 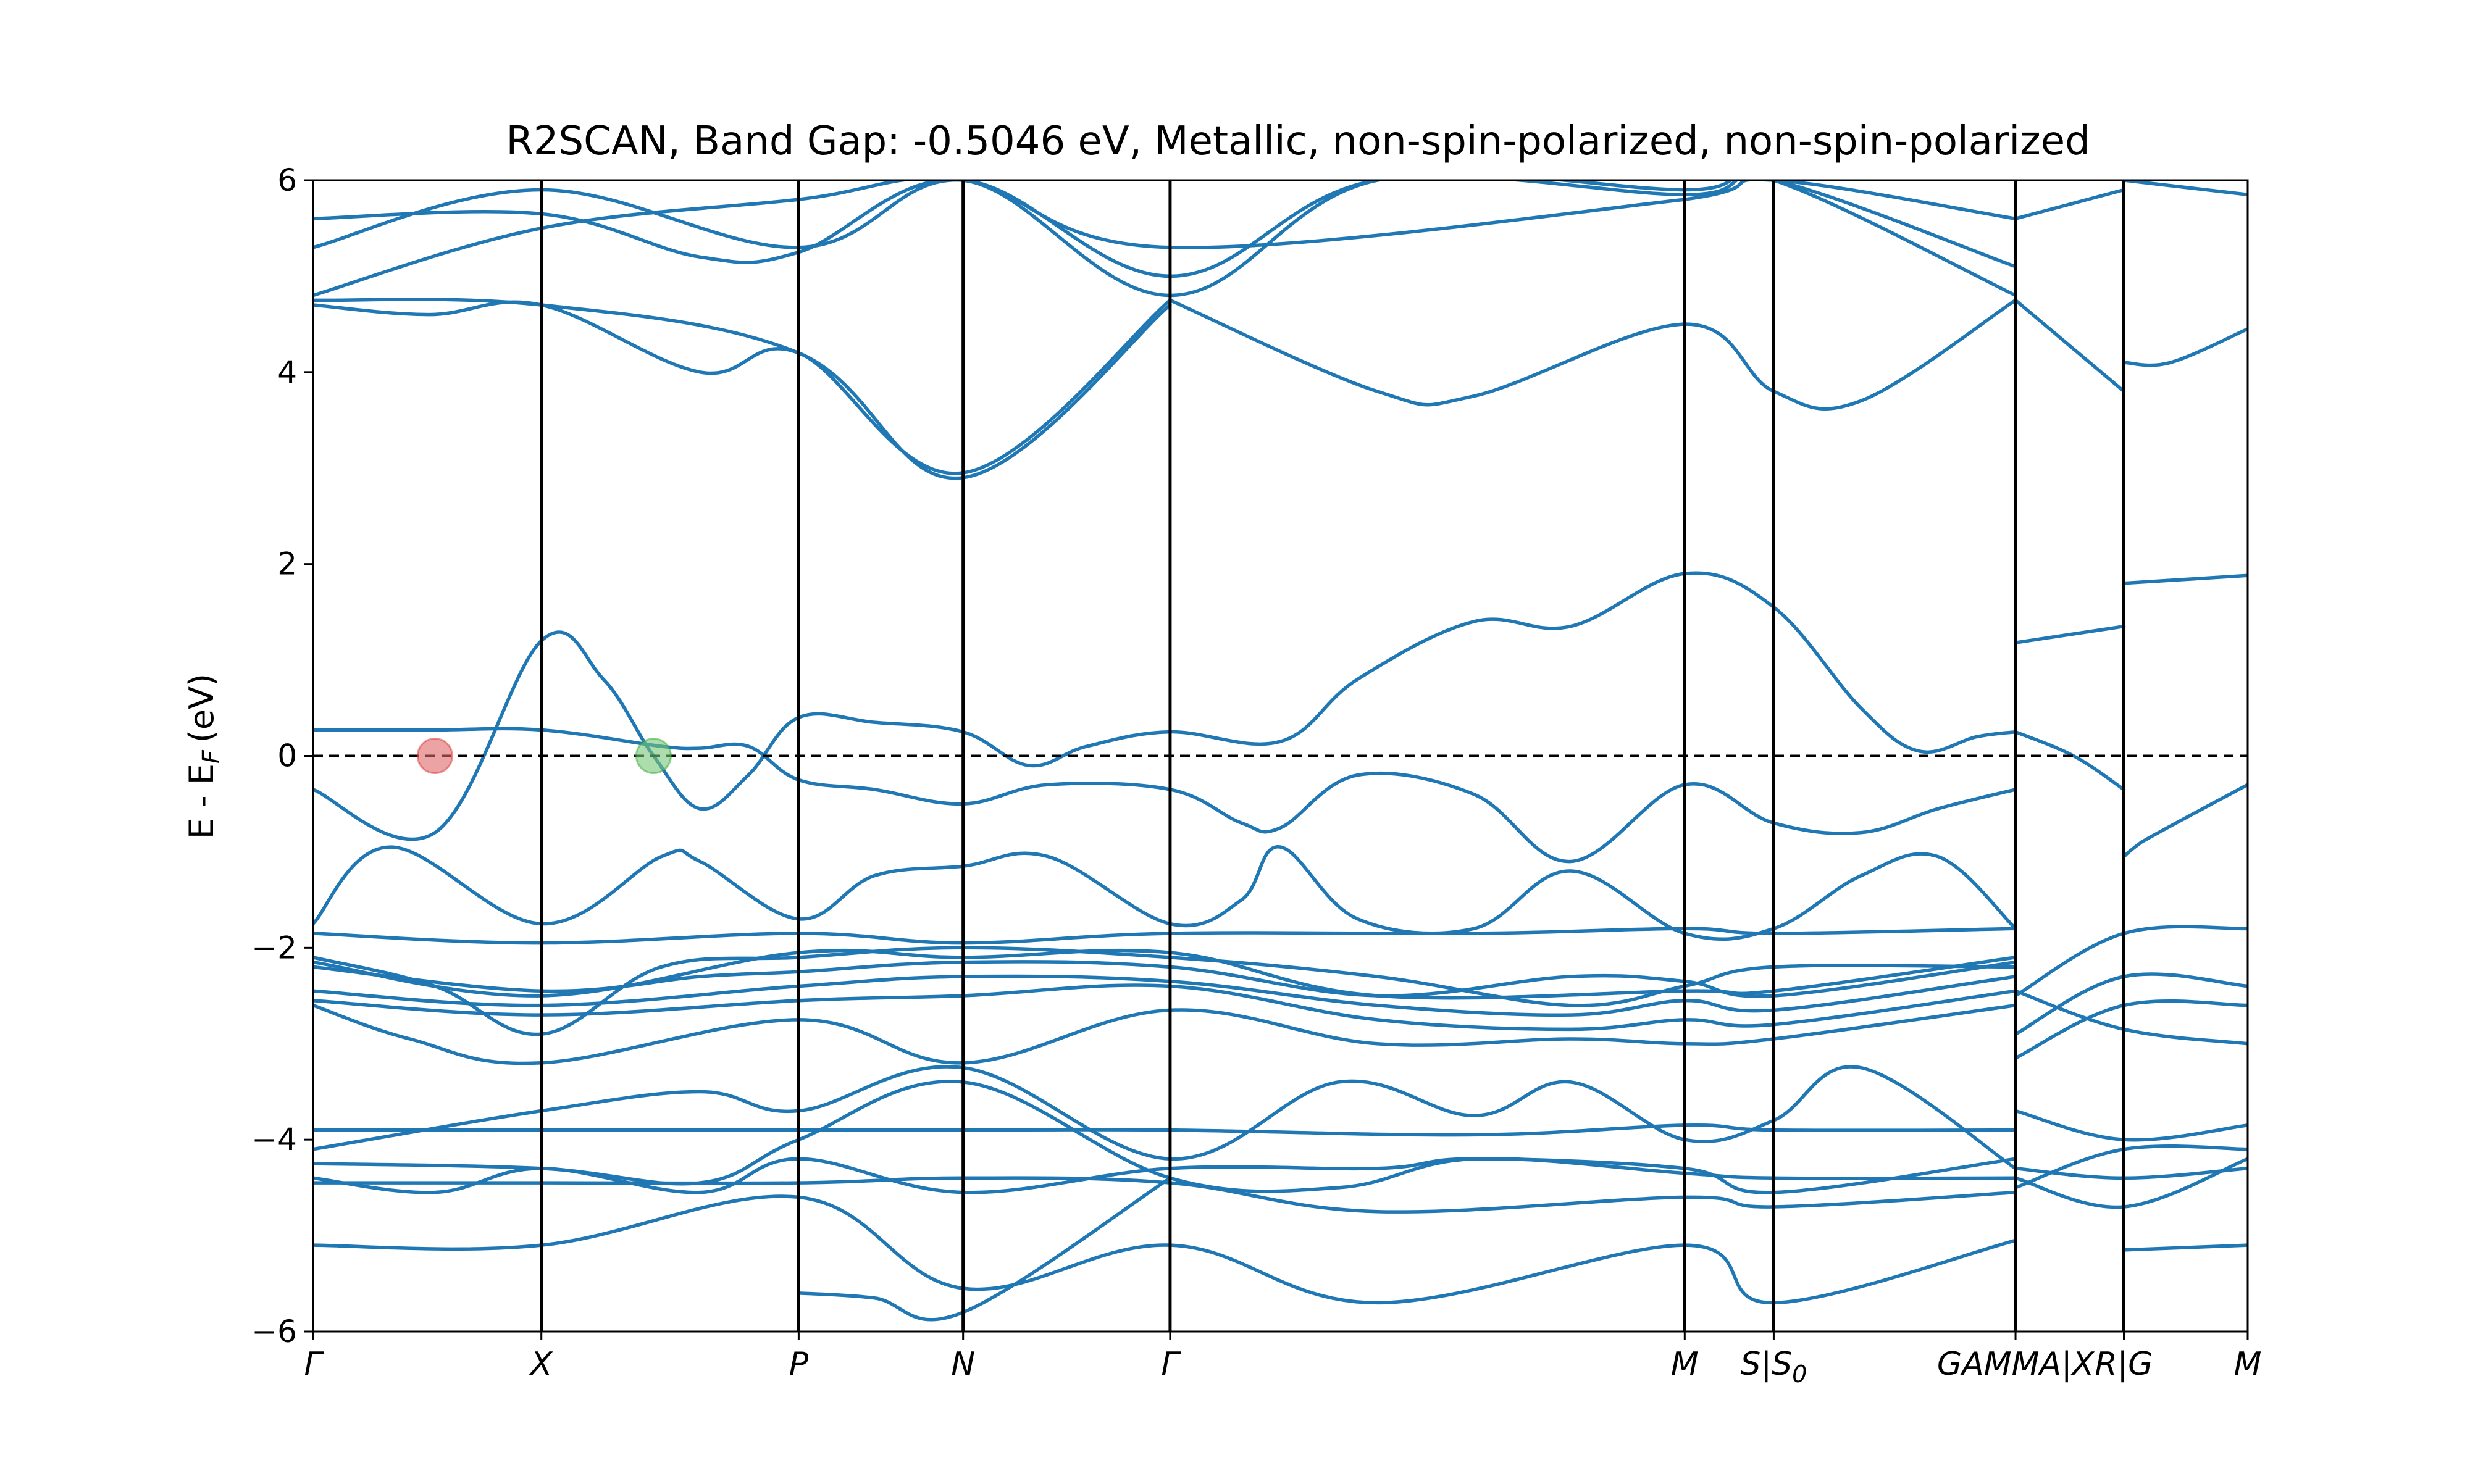 I want to click on y-tick-label-7: −6, so click(x=274, y=1331).